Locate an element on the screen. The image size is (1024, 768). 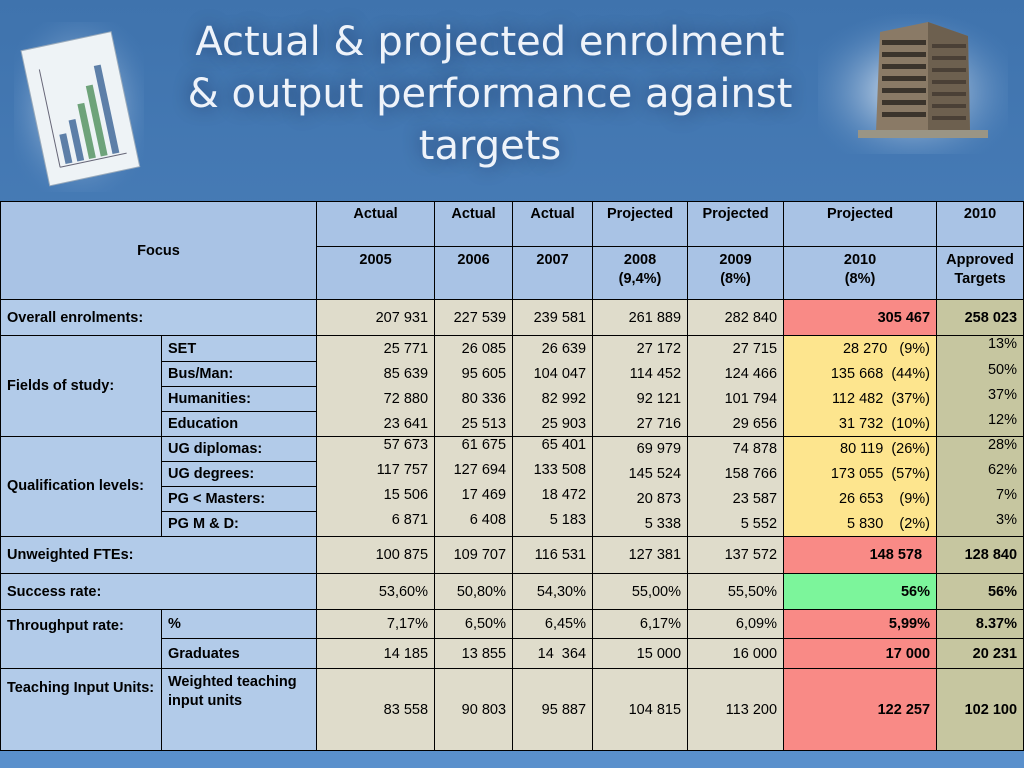
table-cell: 13 855 is located at coordinates (474, 653).